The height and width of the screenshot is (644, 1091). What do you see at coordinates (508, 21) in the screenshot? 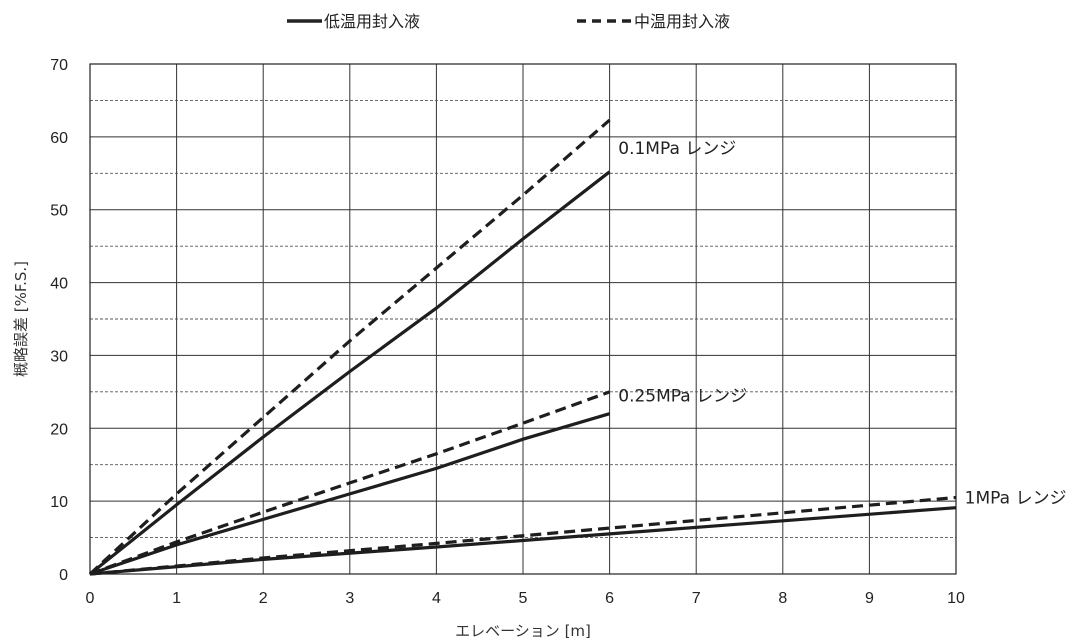
I see `legend: 低温用封入液 中温用封入液` at bounding box center [508, 21].